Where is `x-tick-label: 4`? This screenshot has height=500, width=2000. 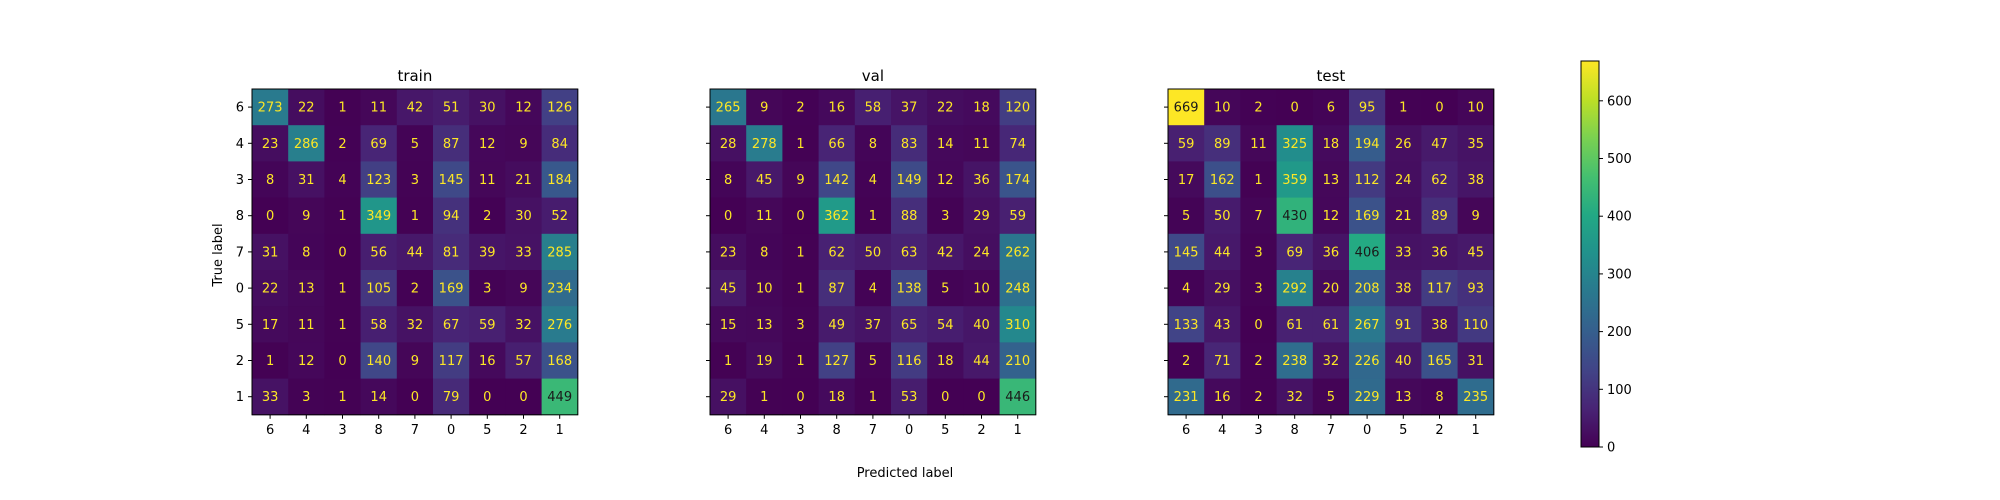 x-tick-label: 4 is located at coordinates (1222, 430).